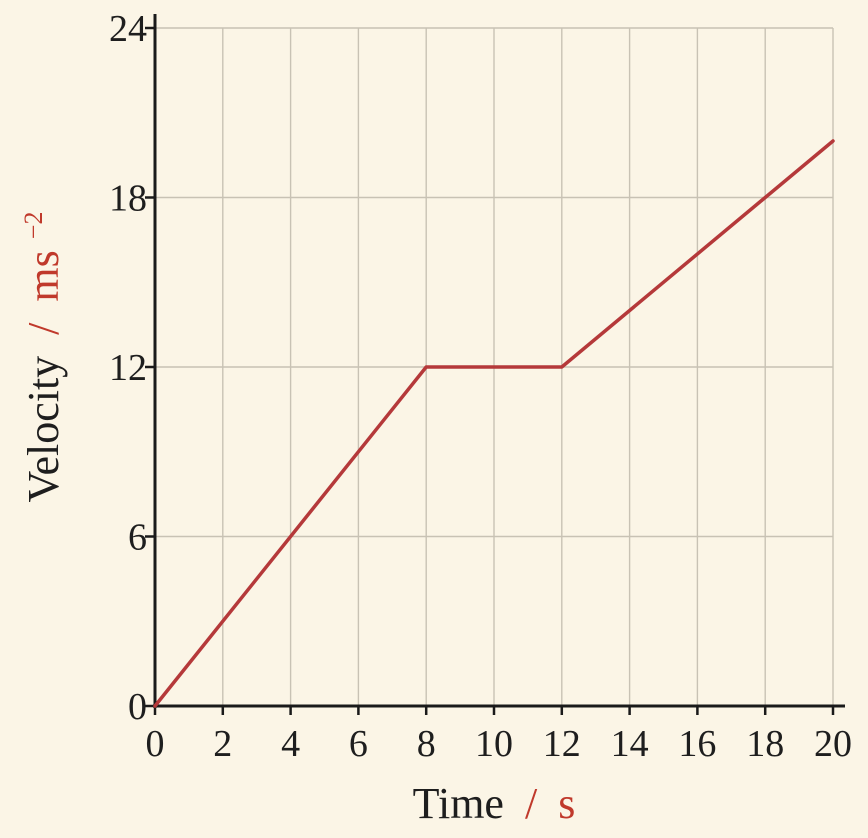 This screenshot has width=868, height=838. What do you see at coordinates (128, 199) in the screenshot?
I see `y-tick-label: 18` at bounding box center [128, 199].